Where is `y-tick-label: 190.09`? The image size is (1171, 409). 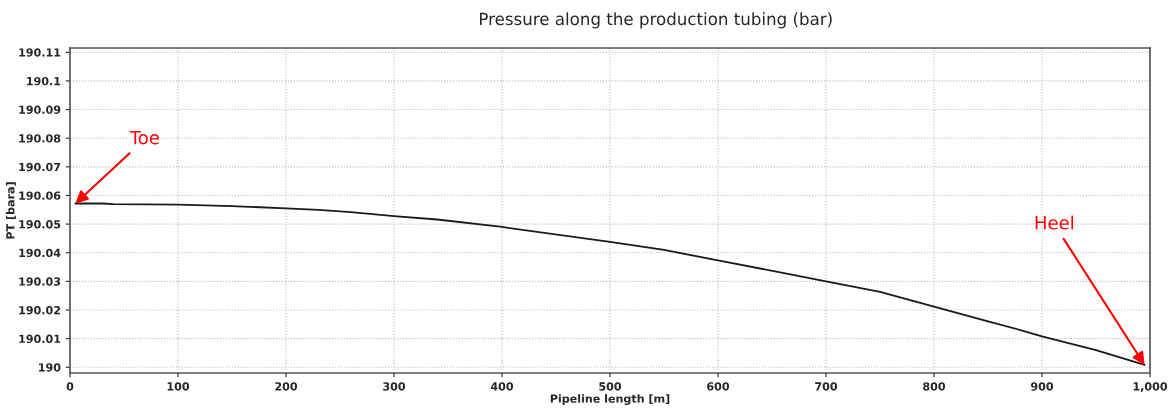 y-tick-label: 190.09 is located at coordinates (40, 109).